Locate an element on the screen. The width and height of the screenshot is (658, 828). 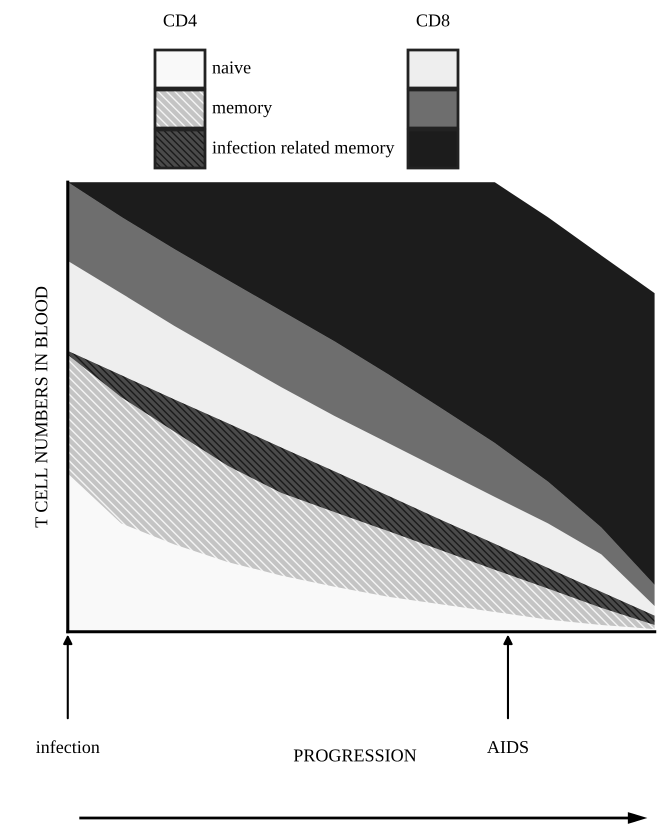
legend-label: infection related memory is located at coordinates (303, 149).